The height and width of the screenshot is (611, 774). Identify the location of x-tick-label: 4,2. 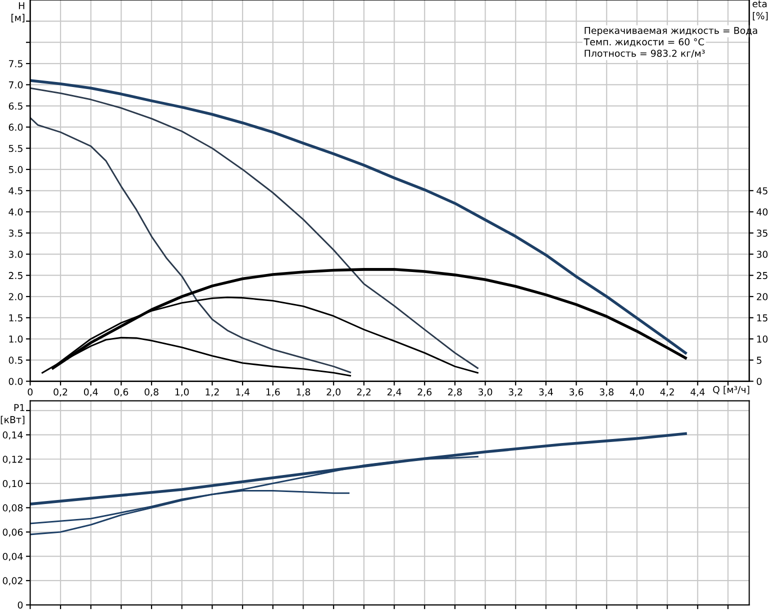
(667, 392).